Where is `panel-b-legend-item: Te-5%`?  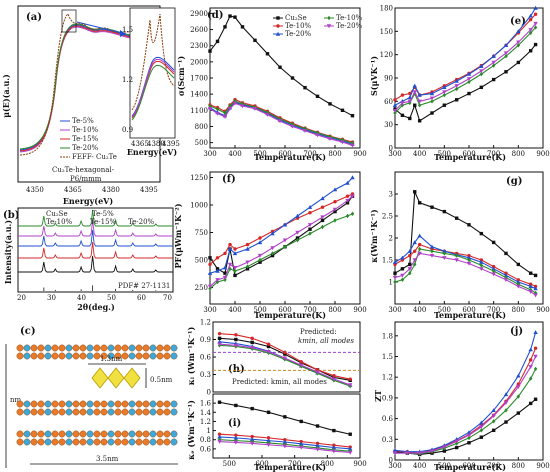
panel-b-legend-item: Te-5% is located at coordinates (103, 214).